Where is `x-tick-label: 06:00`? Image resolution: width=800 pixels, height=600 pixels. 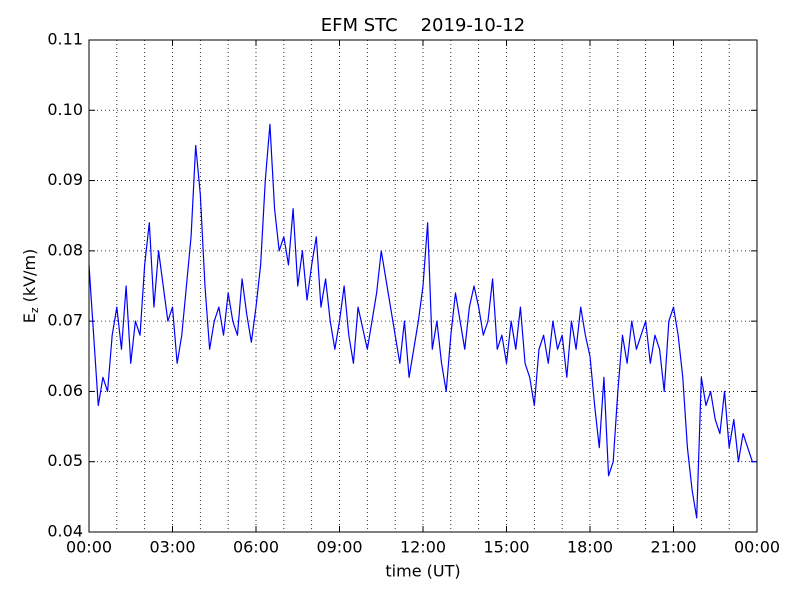
x-tick-label: 06:00 is located at coordinates (256, 547).